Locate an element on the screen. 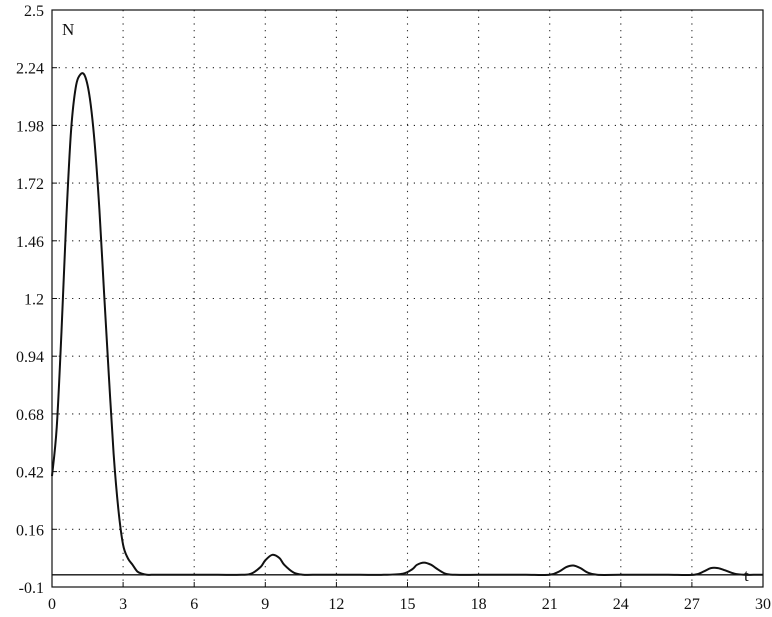  y-tick-label: 0.16 is located at coordinates (30, 530).